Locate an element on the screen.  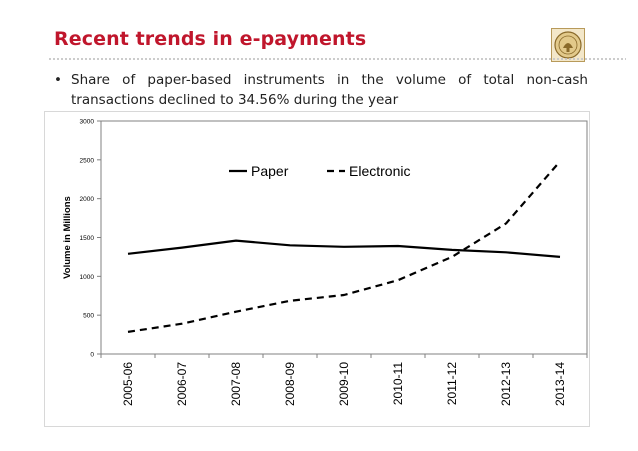
y-tick-label: 1000 is located at coordinates (87, 277).